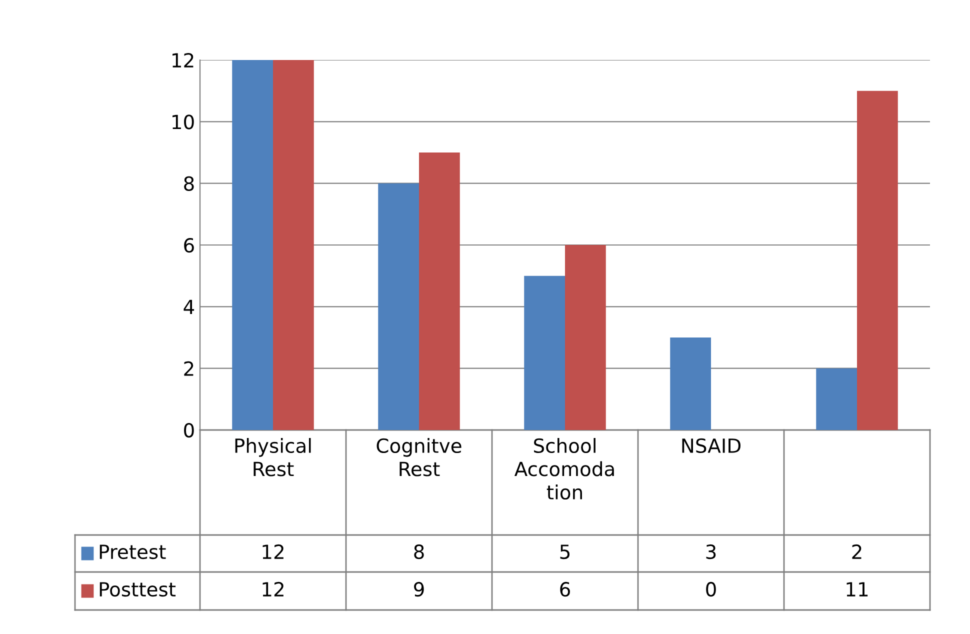 This screenshot has width=970, height=634. I want to click on data-label: 2, so click(857, 551).